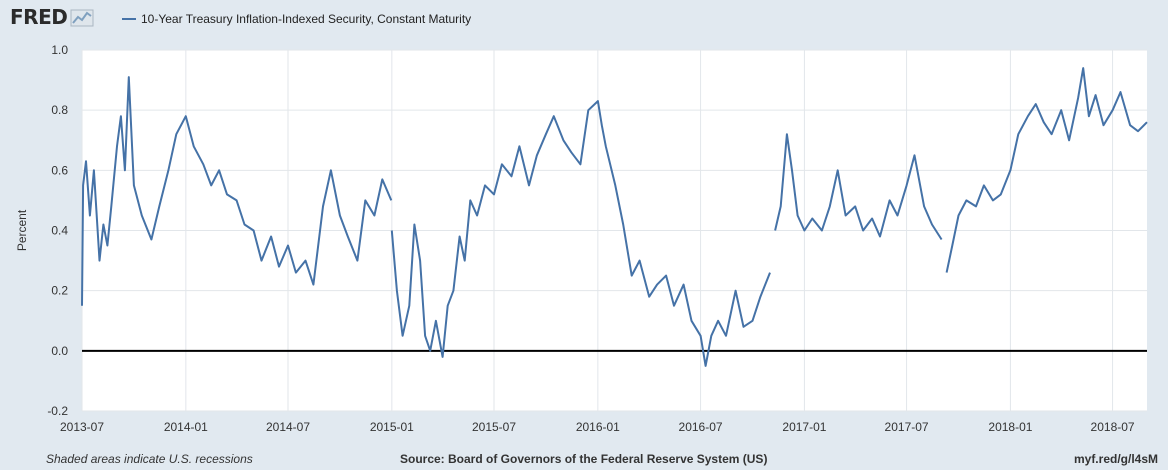 The image size is (1168, 470). Describe the element at coordinates (59, 50) in the screenshot. I see `y-tick-label: 1.0` at that location.